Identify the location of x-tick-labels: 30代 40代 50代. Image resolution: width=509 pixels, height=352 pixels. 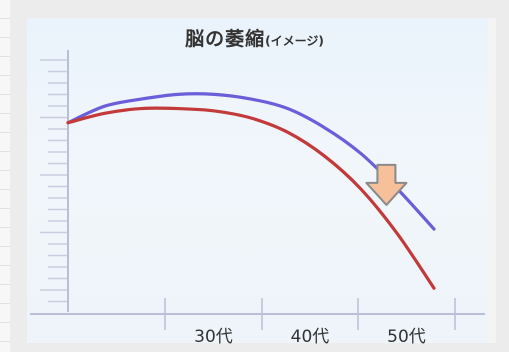
(310, 337).